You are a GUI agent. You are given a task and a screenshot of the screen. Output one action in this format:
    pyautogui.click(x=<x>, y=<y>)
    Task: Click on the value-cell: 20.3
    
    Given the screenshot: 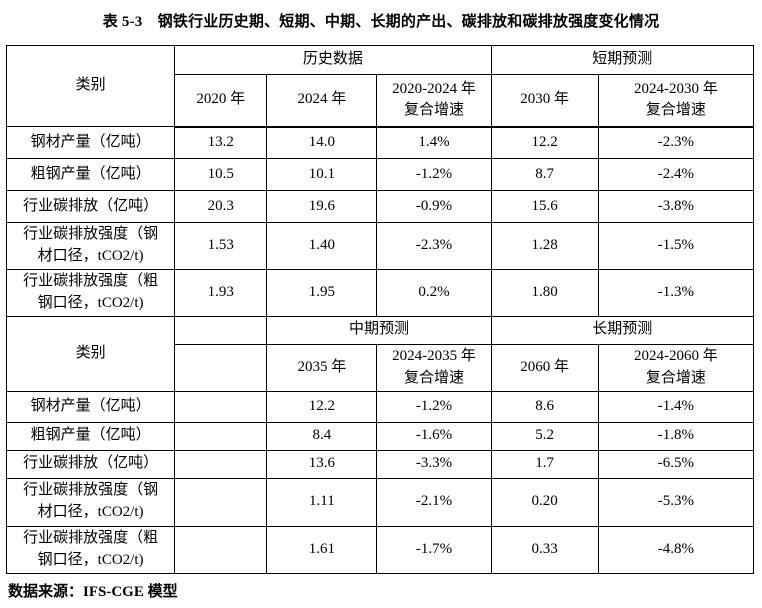 What is the action you would take?
    pyautogui.click(x=221, y=206)
    